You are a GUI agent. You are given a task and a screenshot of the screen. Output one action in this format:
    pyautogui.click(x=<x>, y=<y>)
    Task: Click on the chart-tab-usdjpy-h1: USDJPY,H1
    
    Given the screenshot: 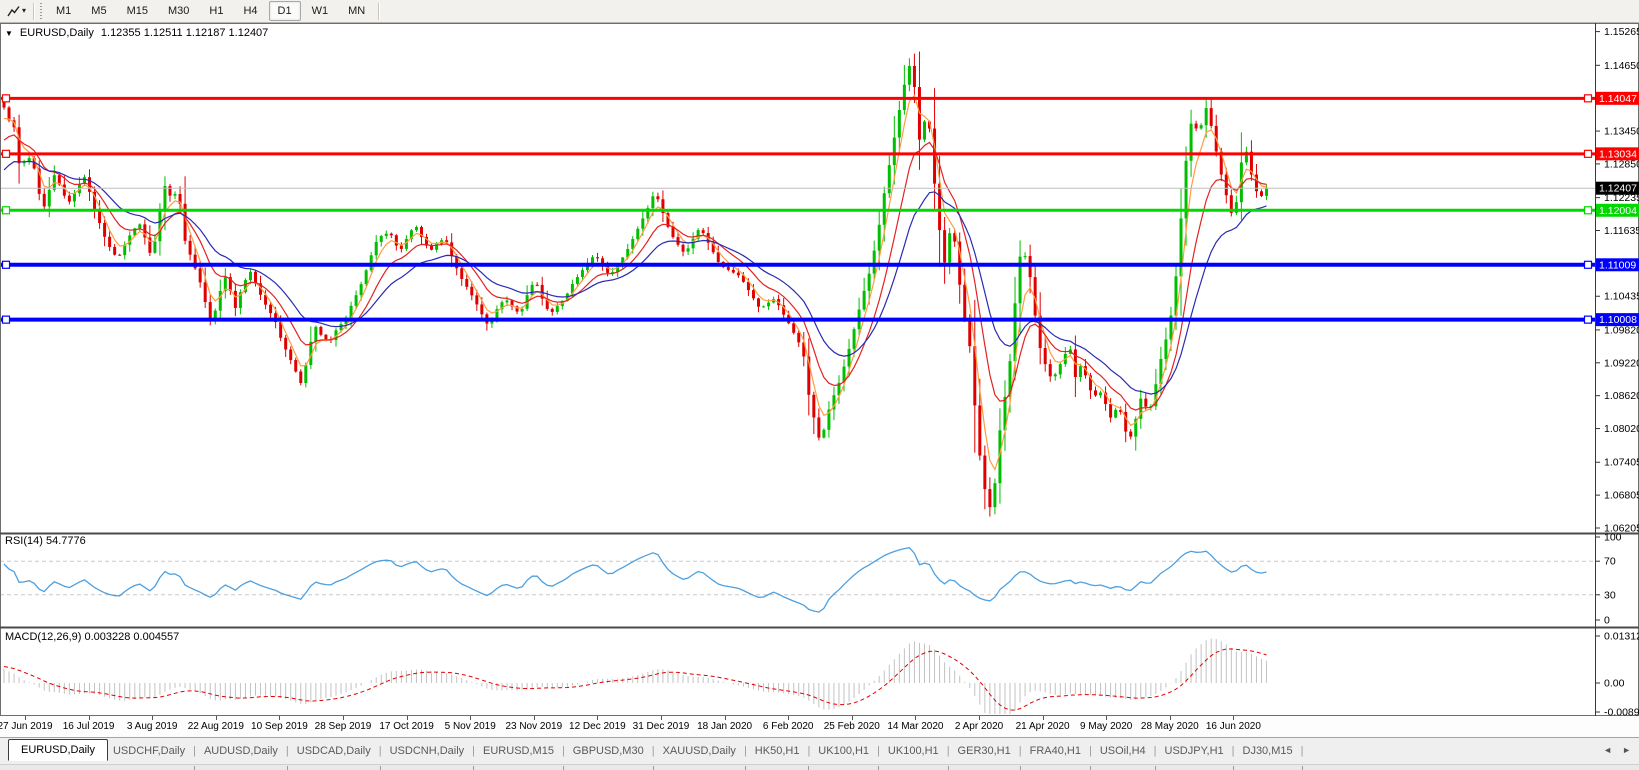 What is the action you would take?
    pyautogui.click(x=1194, y=751)
    